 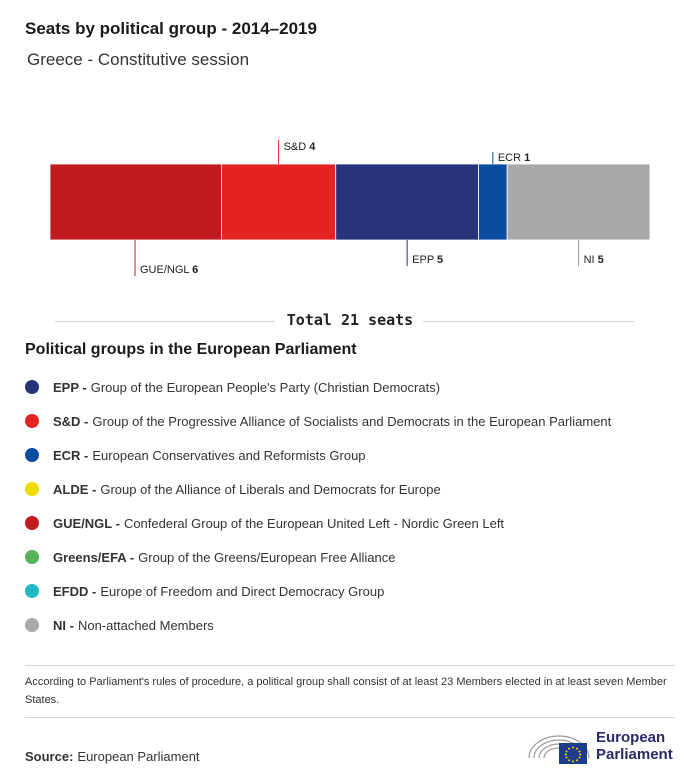 What do you see at coordinates (94, 557) in the screenshot?
I see `legend-abbr: Greens/EFA -` at bounding box center [94, 557].